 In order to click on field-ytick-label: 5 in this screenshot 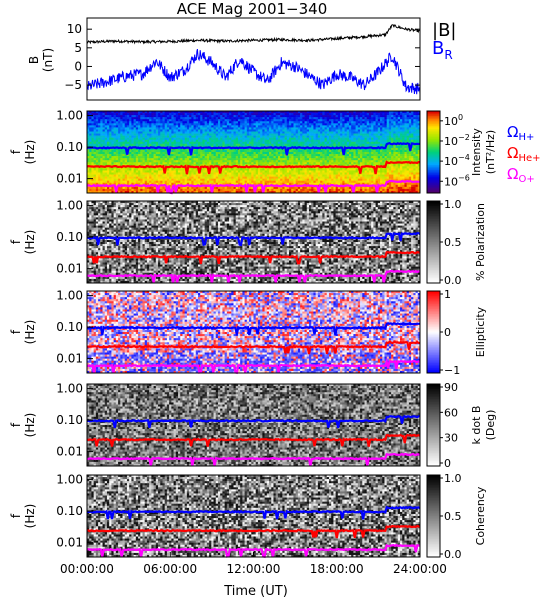, I will do `click(78, 48)`.